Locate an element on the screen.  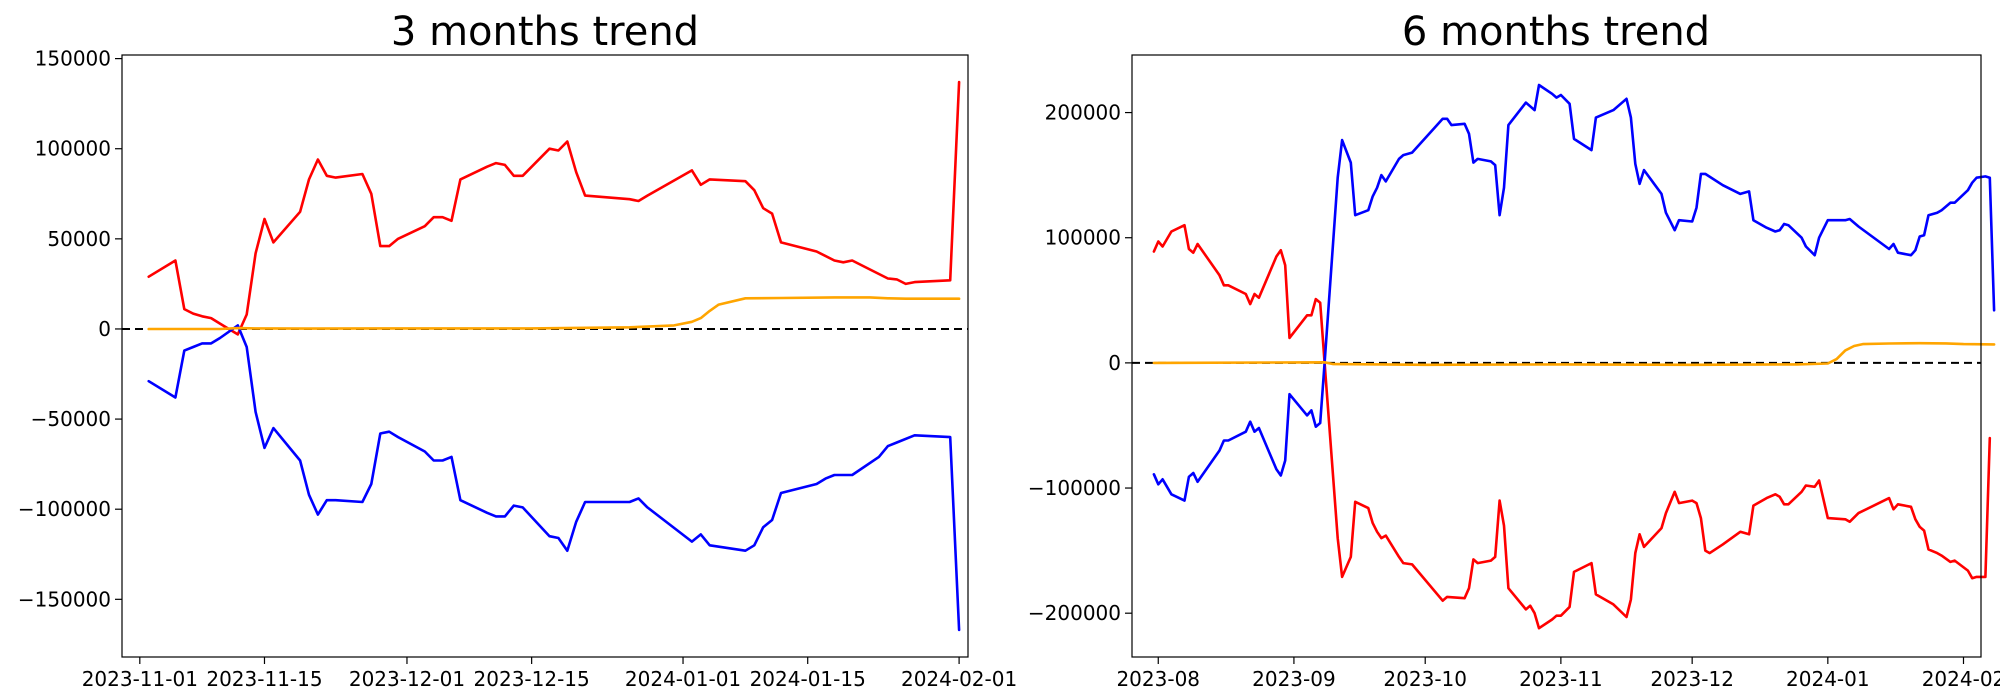
chart-title: 3 months trend is located at coordinates (545, 32).